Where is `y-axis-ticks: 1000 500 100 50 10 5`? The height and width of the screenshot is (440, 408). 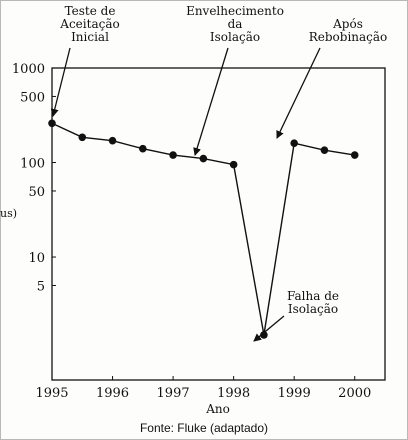 y-axis-ticks: 1000 500 100 50 10 5 is located at coordinates (34, 178).